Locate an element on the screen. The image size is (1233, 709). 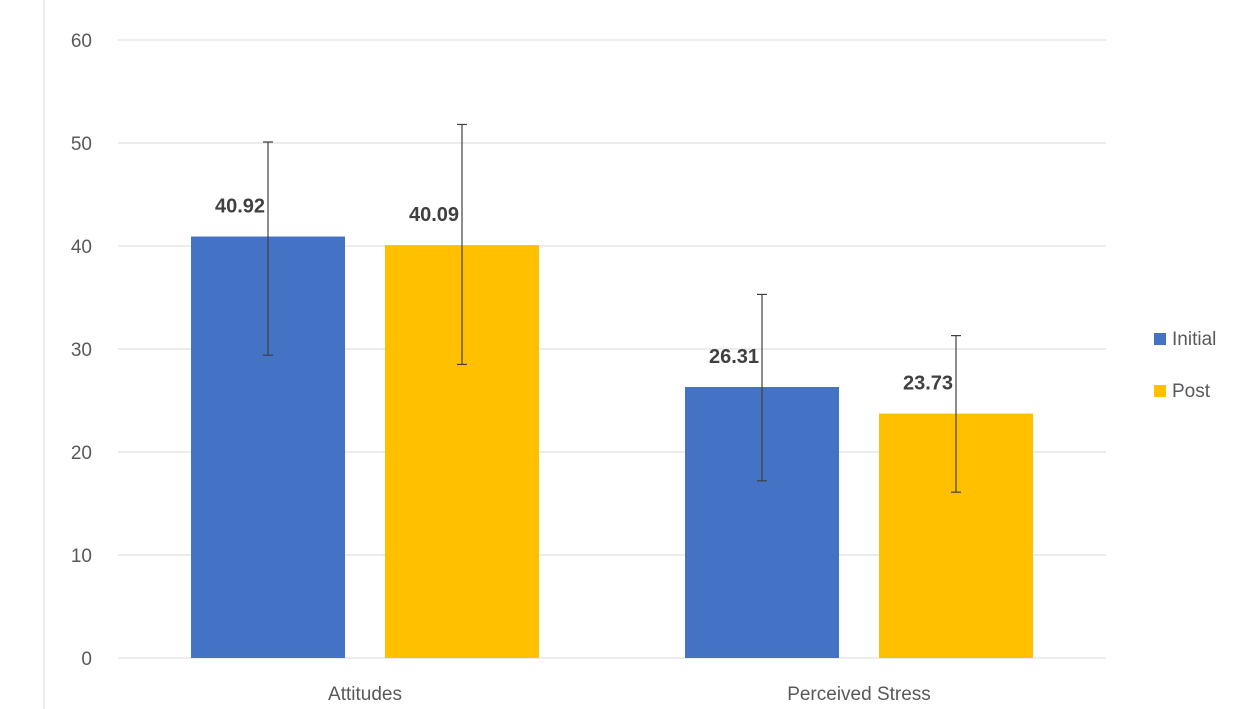
data-label: 26.31 is located at coordinates (734, 357).